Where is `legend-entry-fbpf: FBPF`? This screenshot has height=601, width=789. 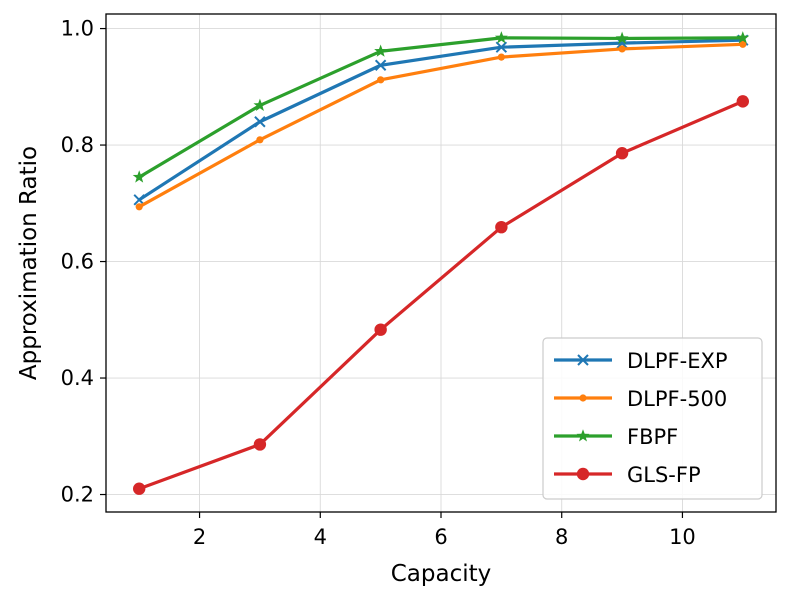 legend-entry-fbpf: FBPF is located at coordinates (616, 437).